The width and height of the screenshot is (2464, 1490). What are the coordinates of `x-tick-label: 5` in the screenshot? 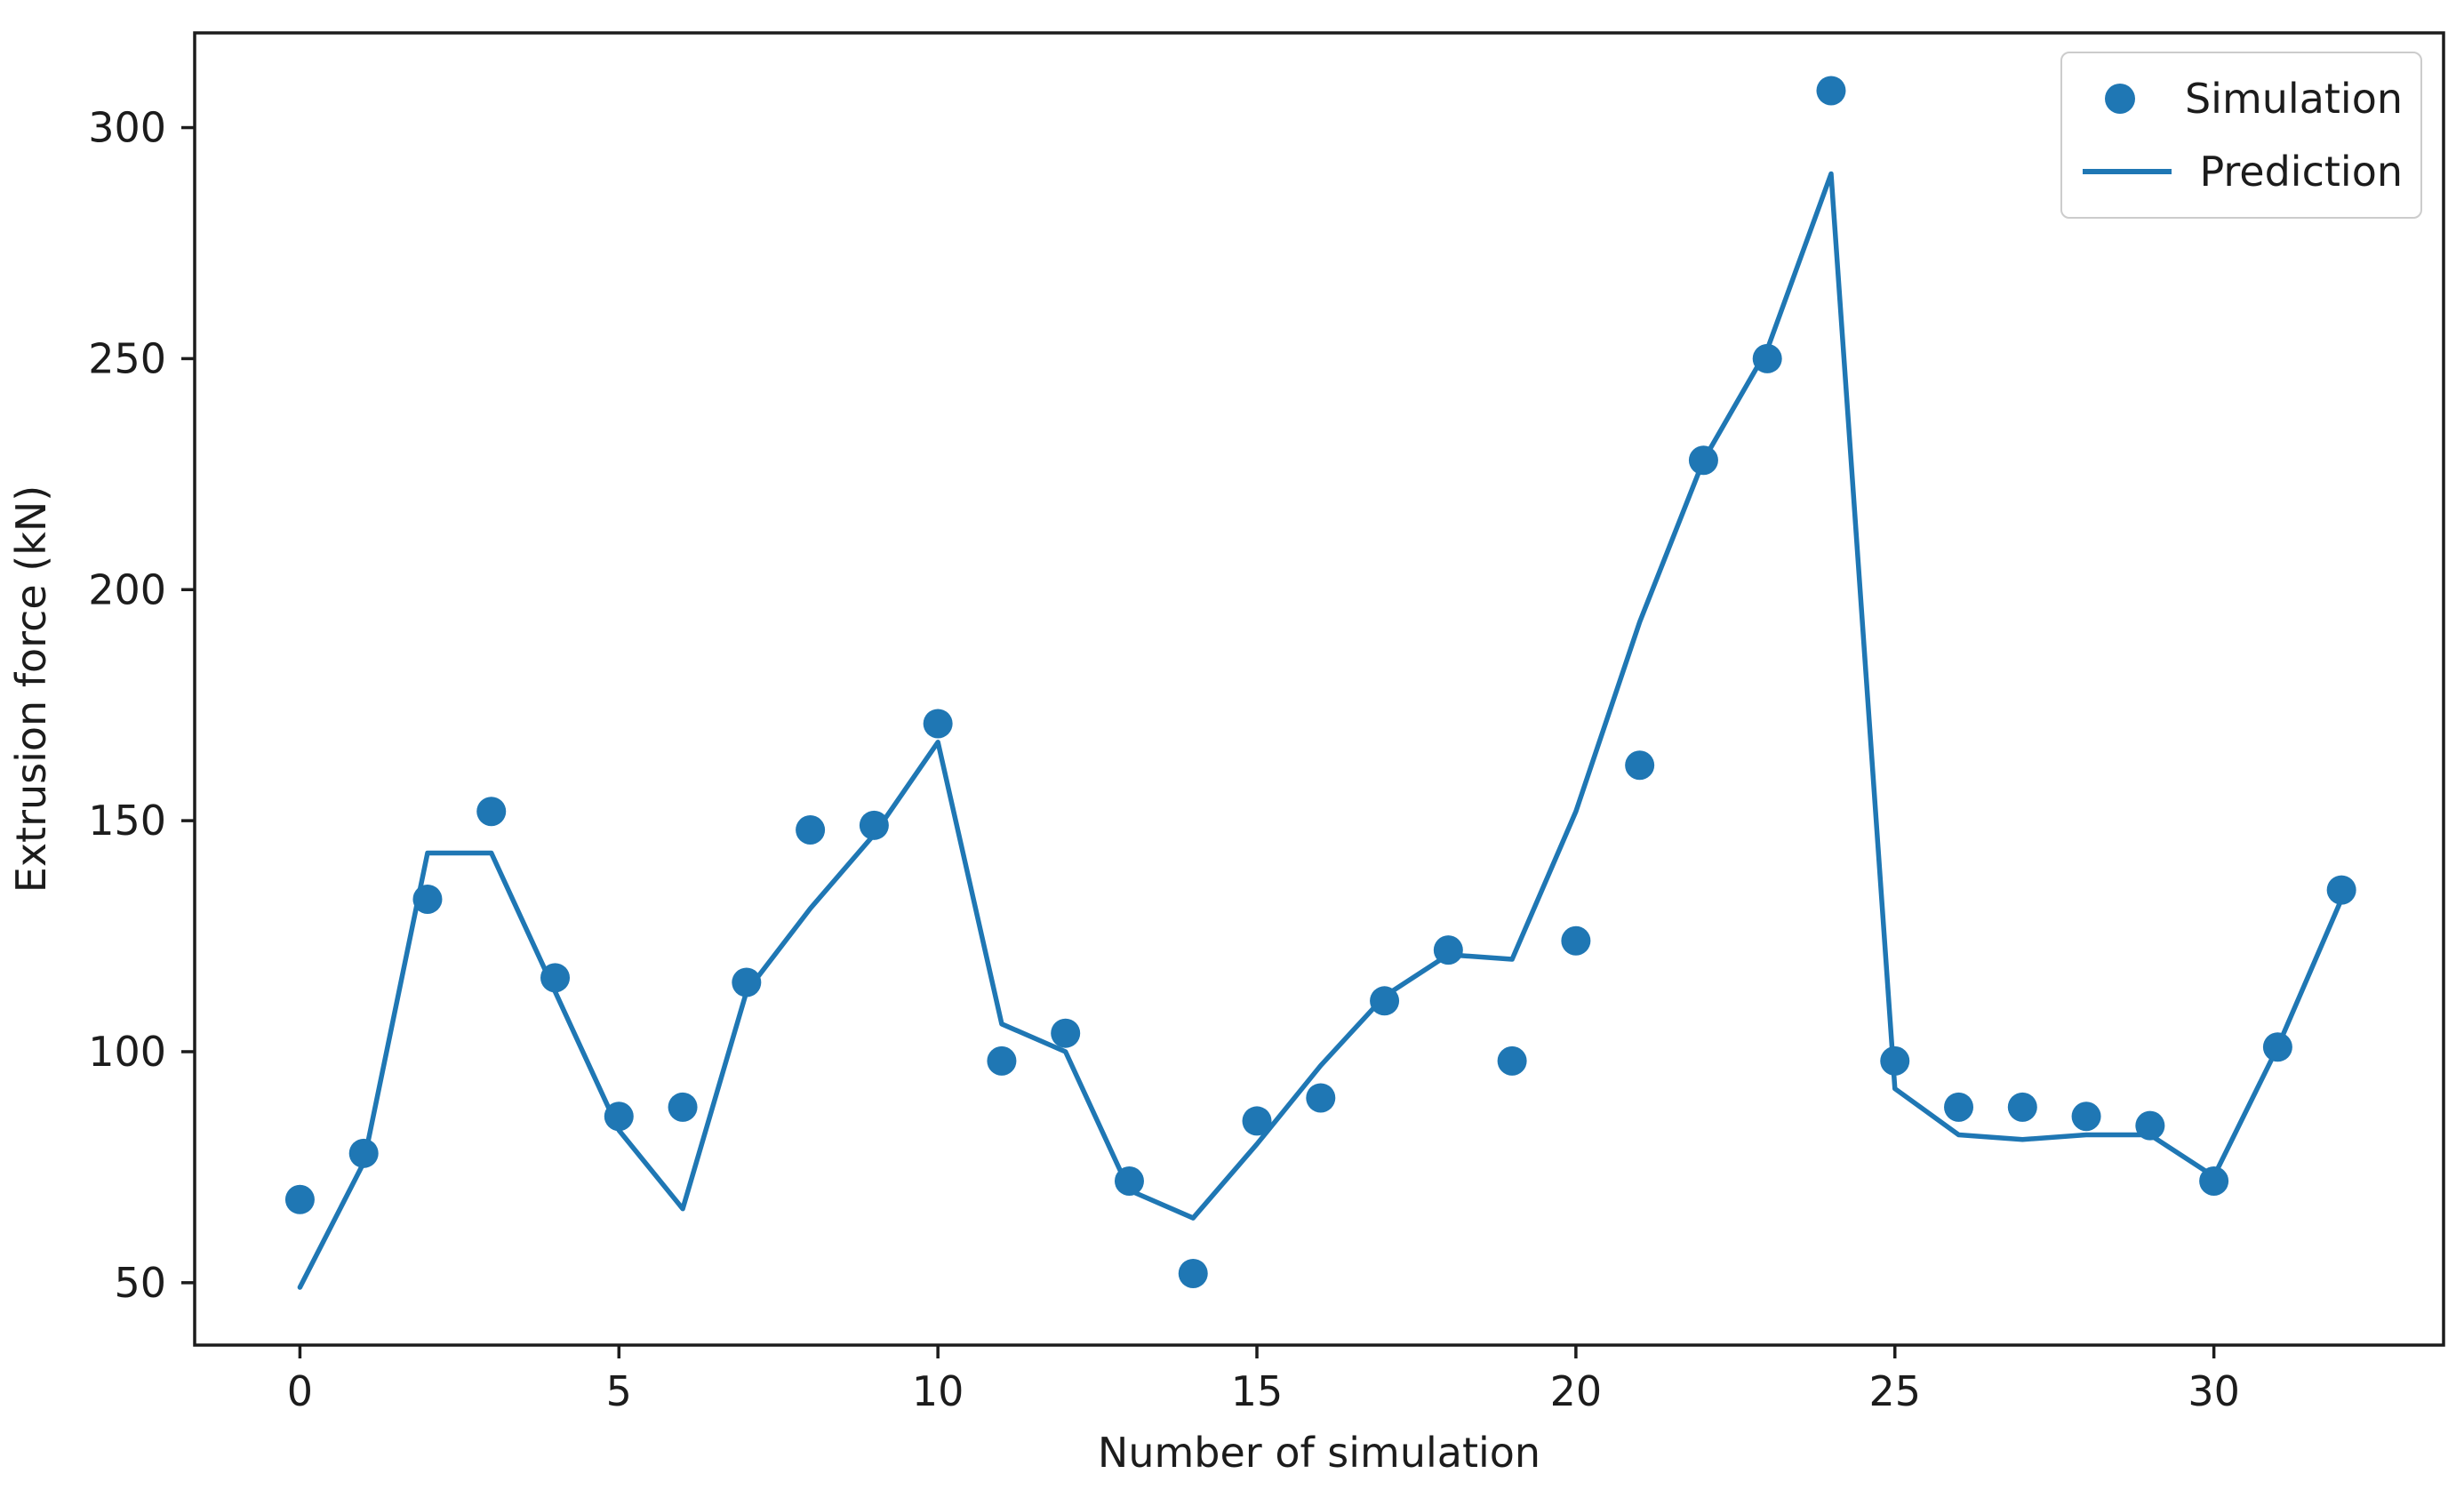 It's located at (619, 1391).